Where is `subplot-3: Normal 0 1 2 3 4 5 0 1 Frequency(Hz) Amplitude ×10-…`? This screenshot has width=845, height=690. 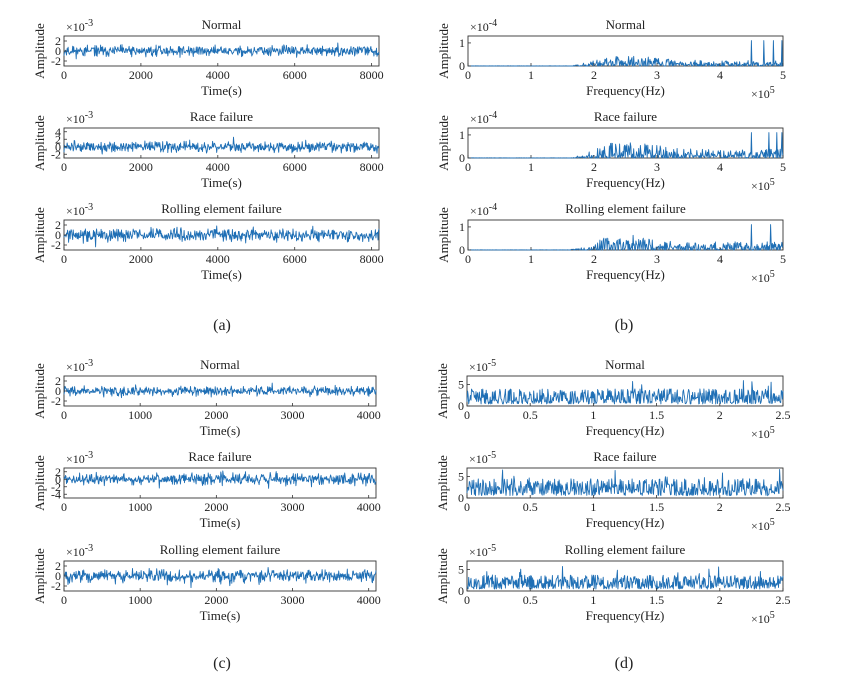 subplot-3: Normal 0 1 2 3 4 5 0 1 Frequency(Hz) Amplitude ×10-… is located at coordinates (611, 59).